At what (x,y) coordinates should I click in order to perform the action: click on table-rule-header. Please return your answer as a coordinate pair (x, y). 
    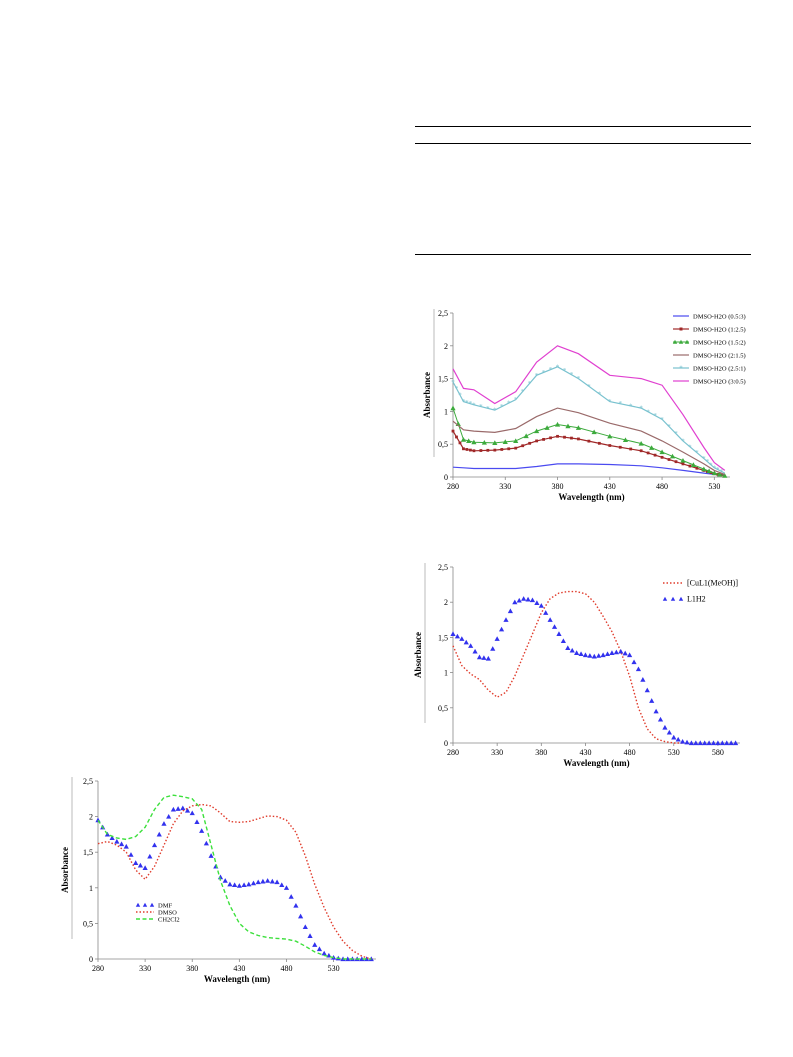
    Looking at the image, I should click on (583, 143).